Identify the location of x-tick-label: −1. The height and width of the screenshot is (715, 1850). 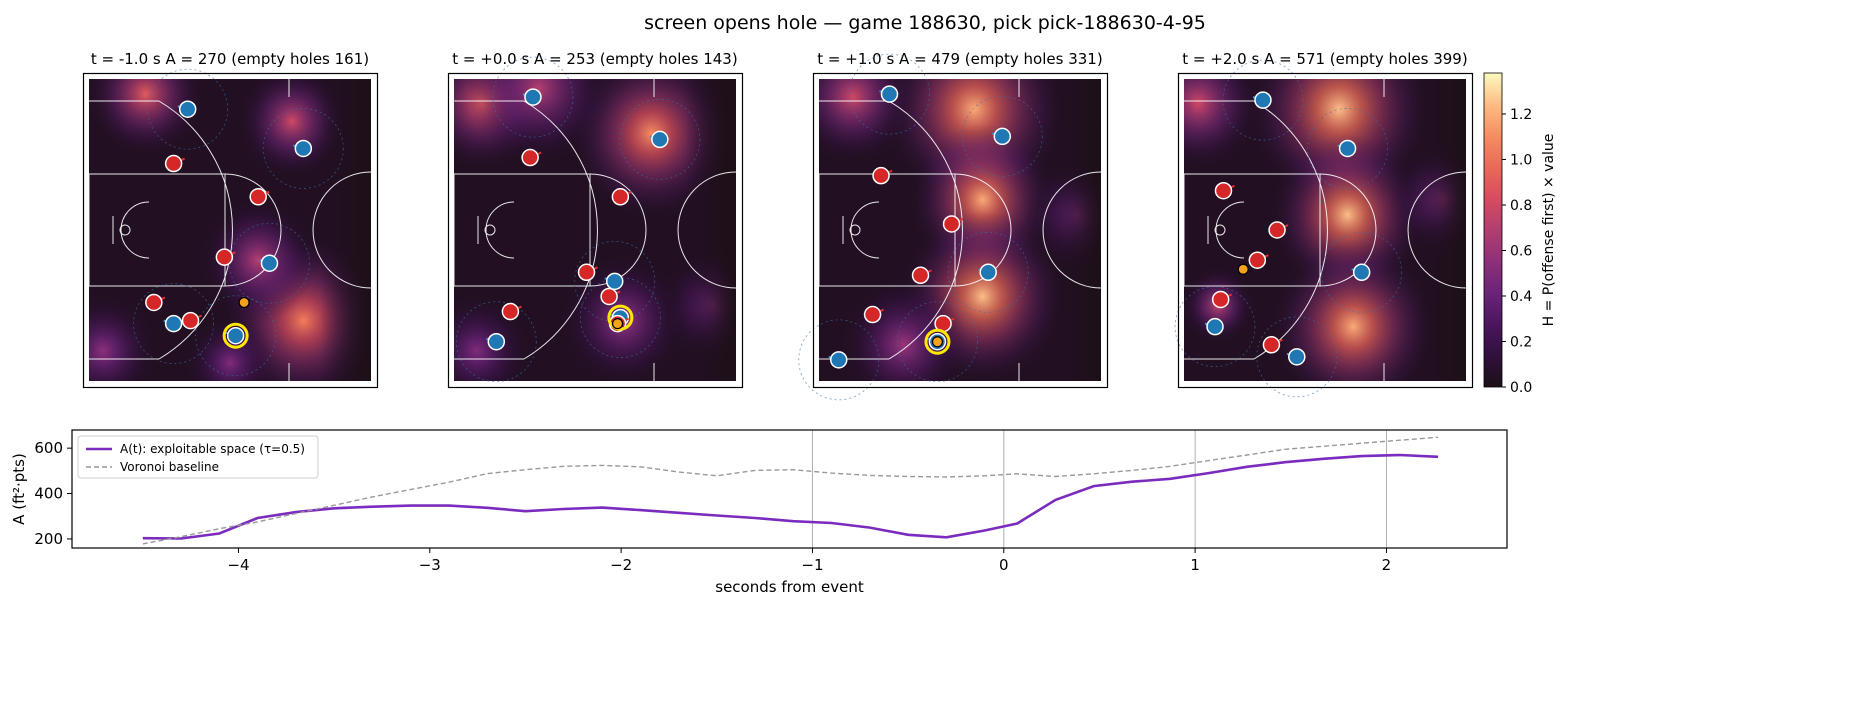
(812, 565).